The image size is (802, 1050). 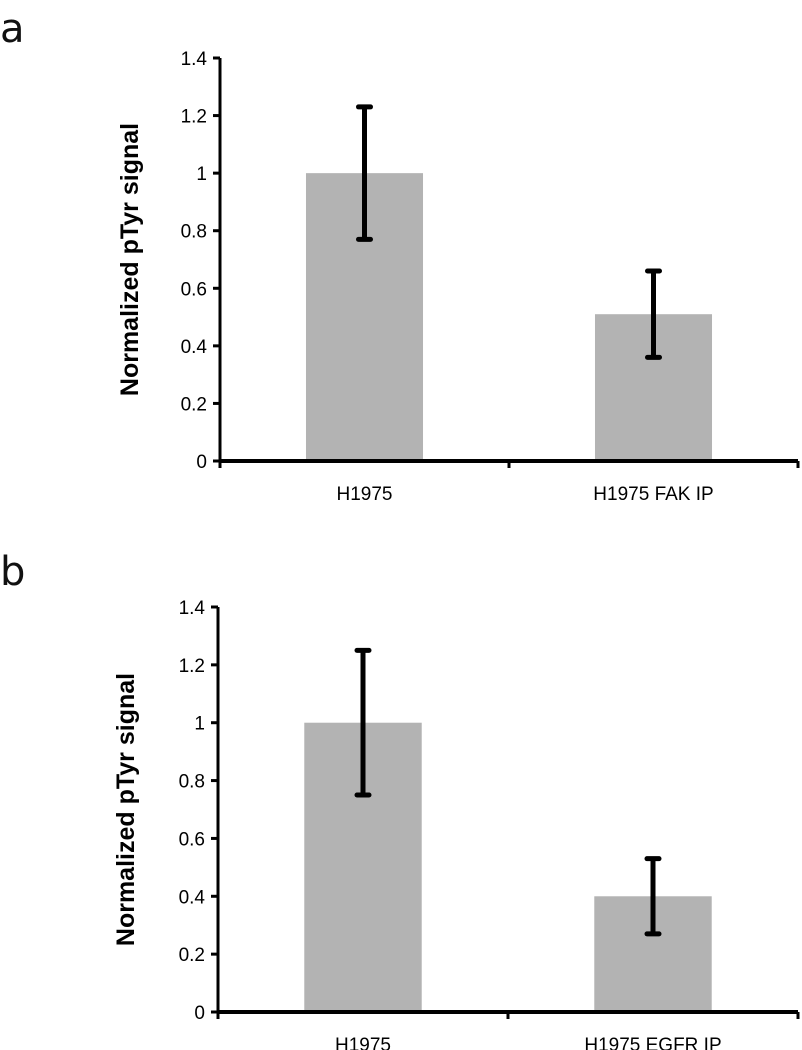 I want to click on x-category-label: H1975 FAK IP, so click(x=653, y=494).